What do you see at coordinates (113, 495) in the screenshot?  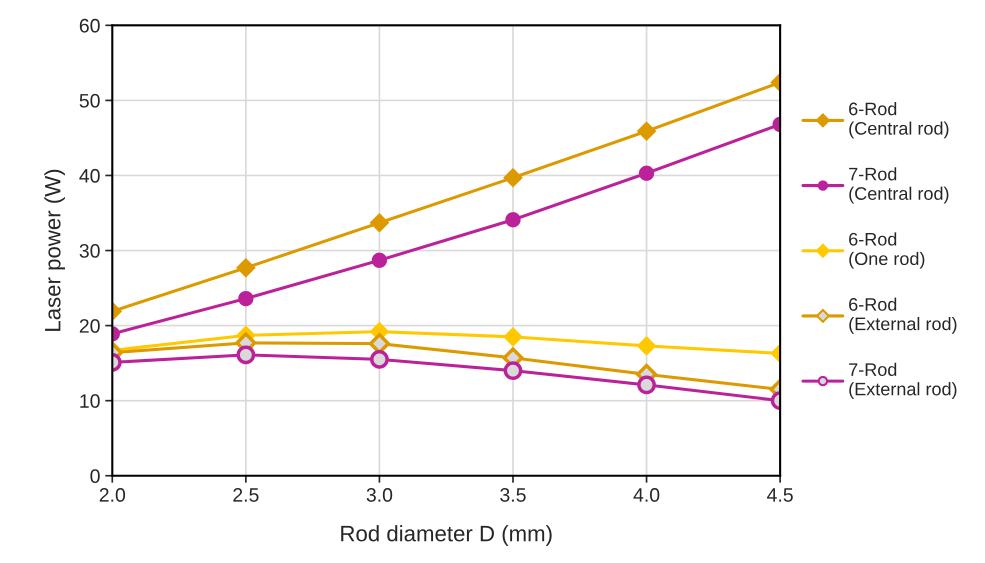 I see `x-tick-label: 2.0` at bounding box center [113, 495].